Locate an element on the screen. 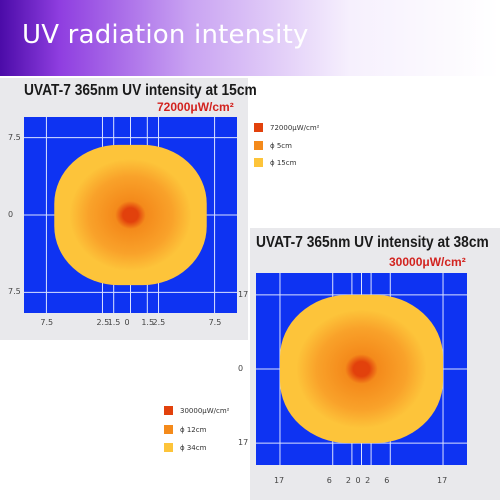 This screenshot has width=500, height=500. chart1-intensity-spot is located at coordinates (130, 215).